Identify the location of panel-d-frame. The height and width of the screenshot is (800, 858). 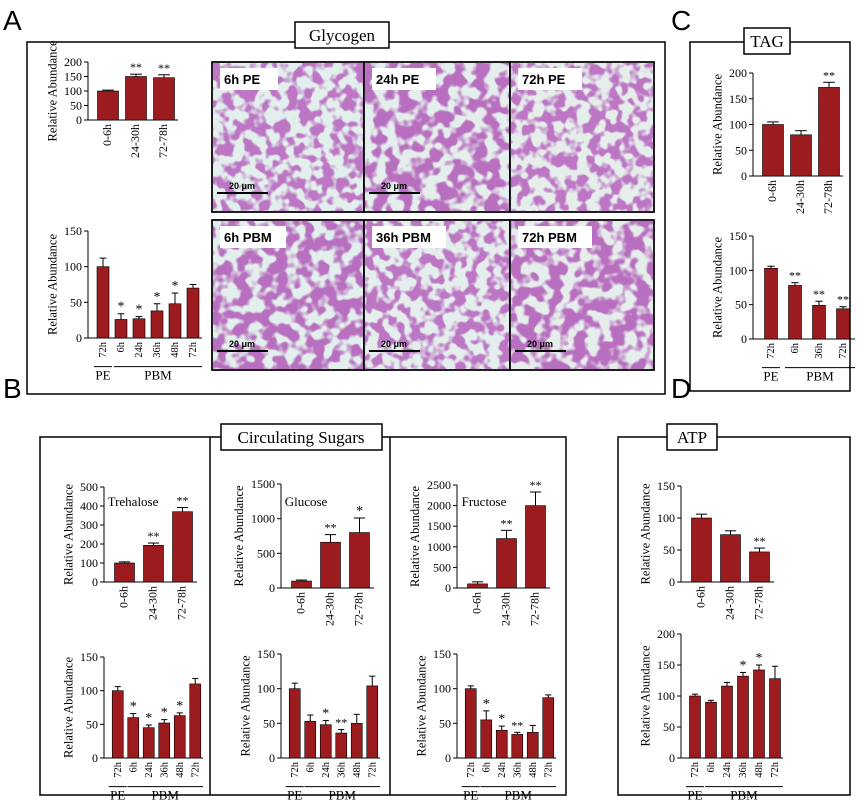
(734, 616).